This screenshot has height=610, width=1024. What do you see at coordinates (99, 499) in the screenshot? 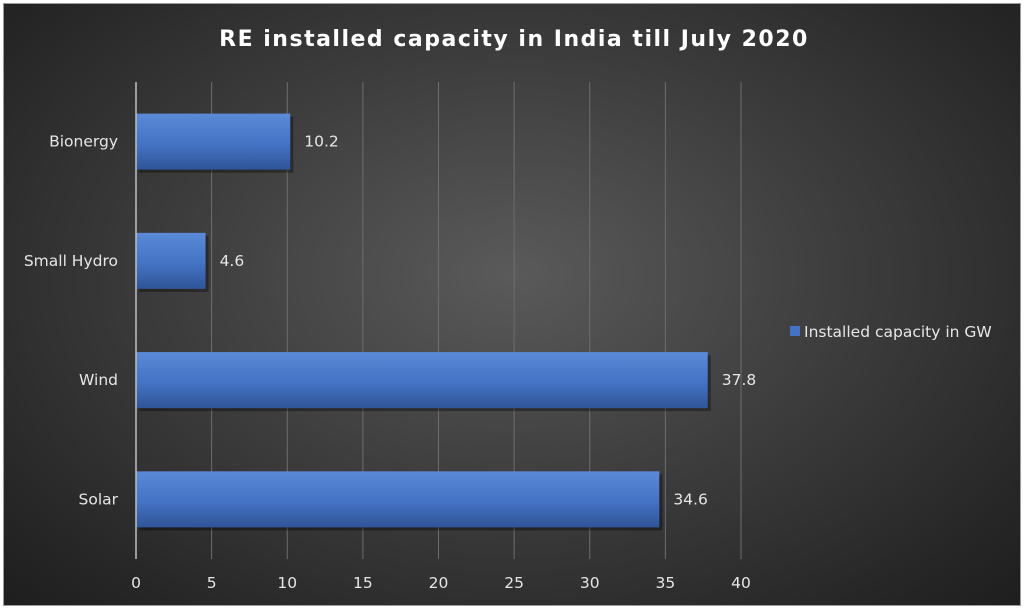
I see `category-label: Solar` at bounding box center [99, 499].